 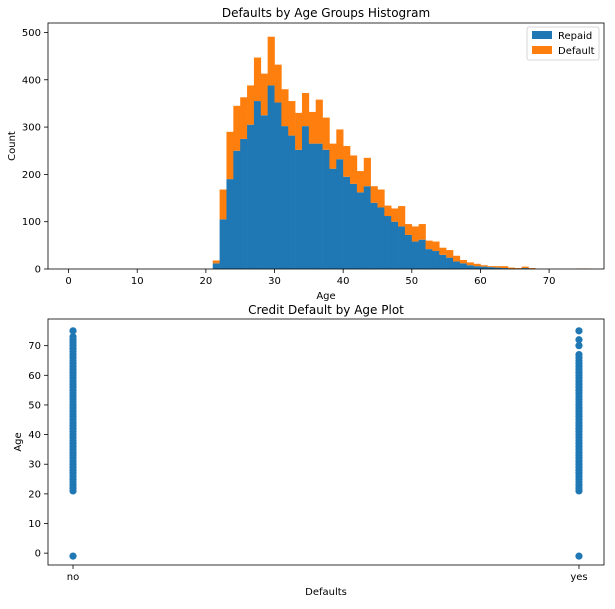 I want to click on x-tick-label: 50, so click(x=411, y=281).